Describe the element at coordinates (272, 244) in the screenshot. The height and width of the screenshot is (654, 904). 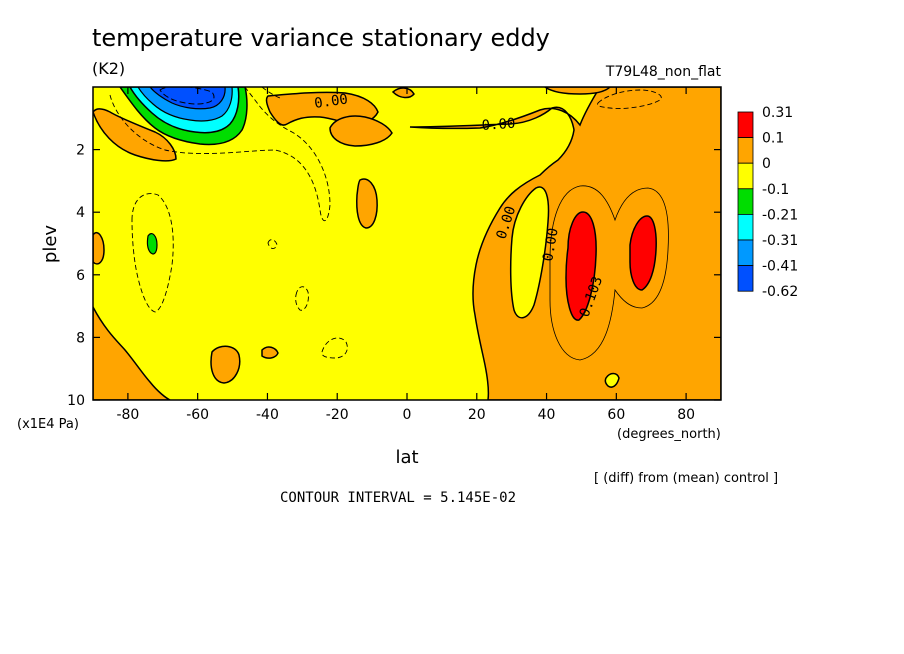
I see `dashed-contour-40S` at that location.